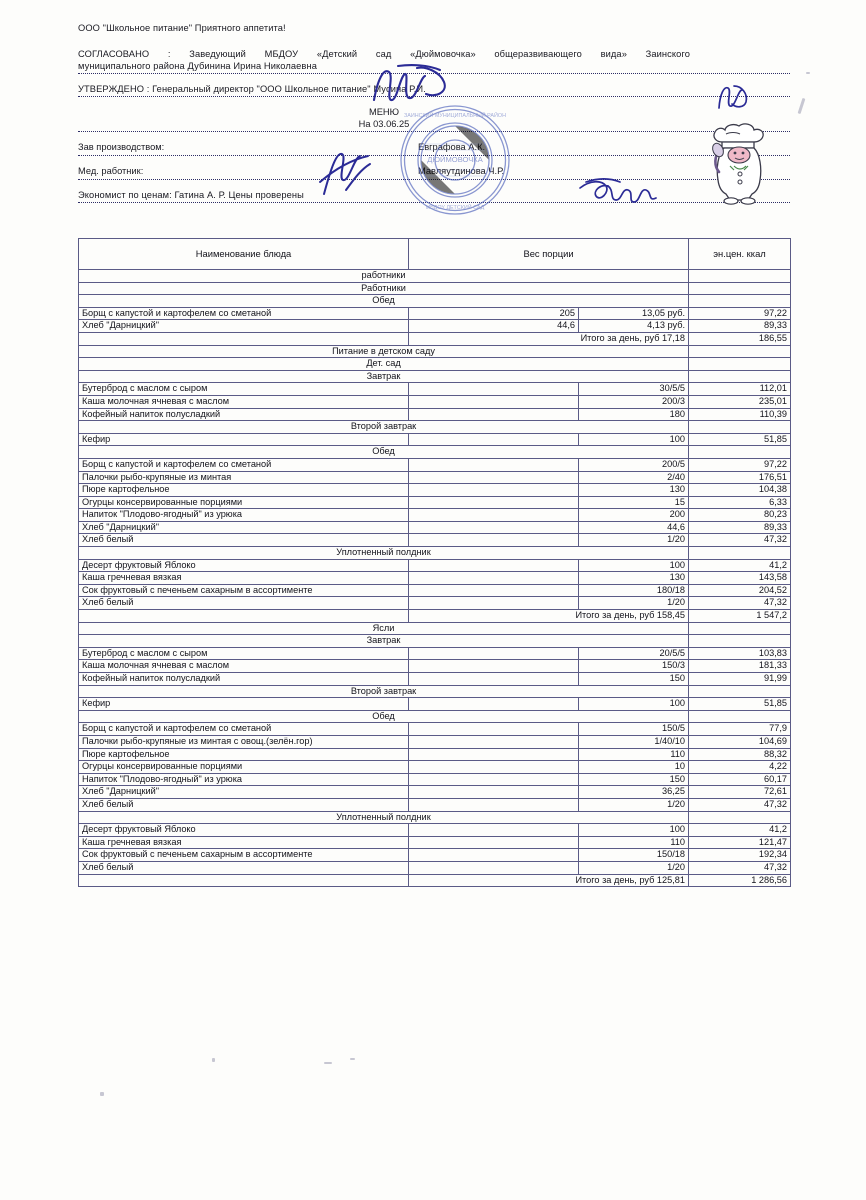 This screenshot has width=866, height=1200. Describe the element at coordinates (548, 254) in the screenshot. I see `header-cell-weight: Вес порции` at that location.